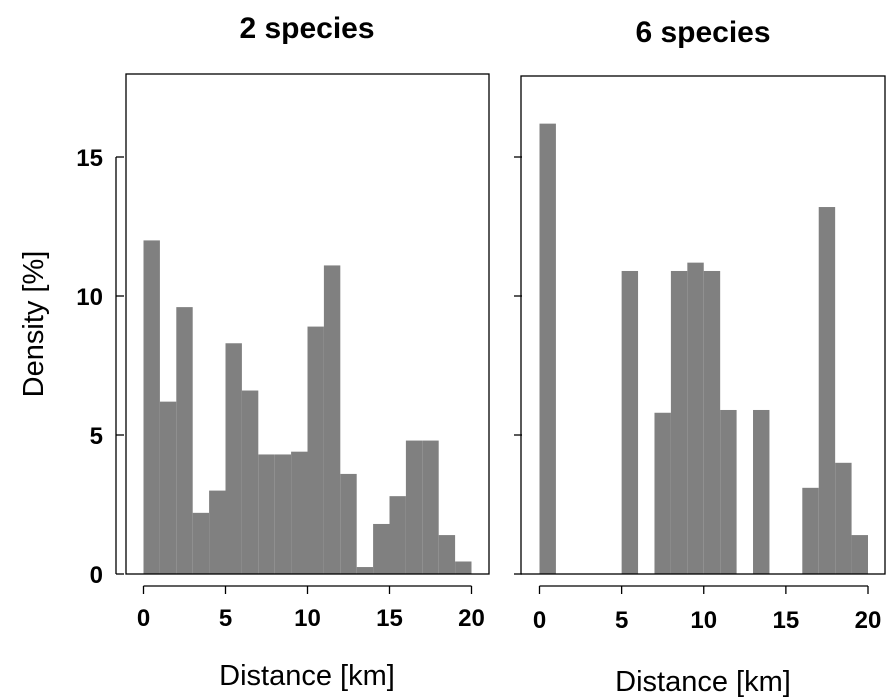 The height and width of the screenshot is (699, 890). I want to click on panel-left-title: 2 species, so click(306, 28).